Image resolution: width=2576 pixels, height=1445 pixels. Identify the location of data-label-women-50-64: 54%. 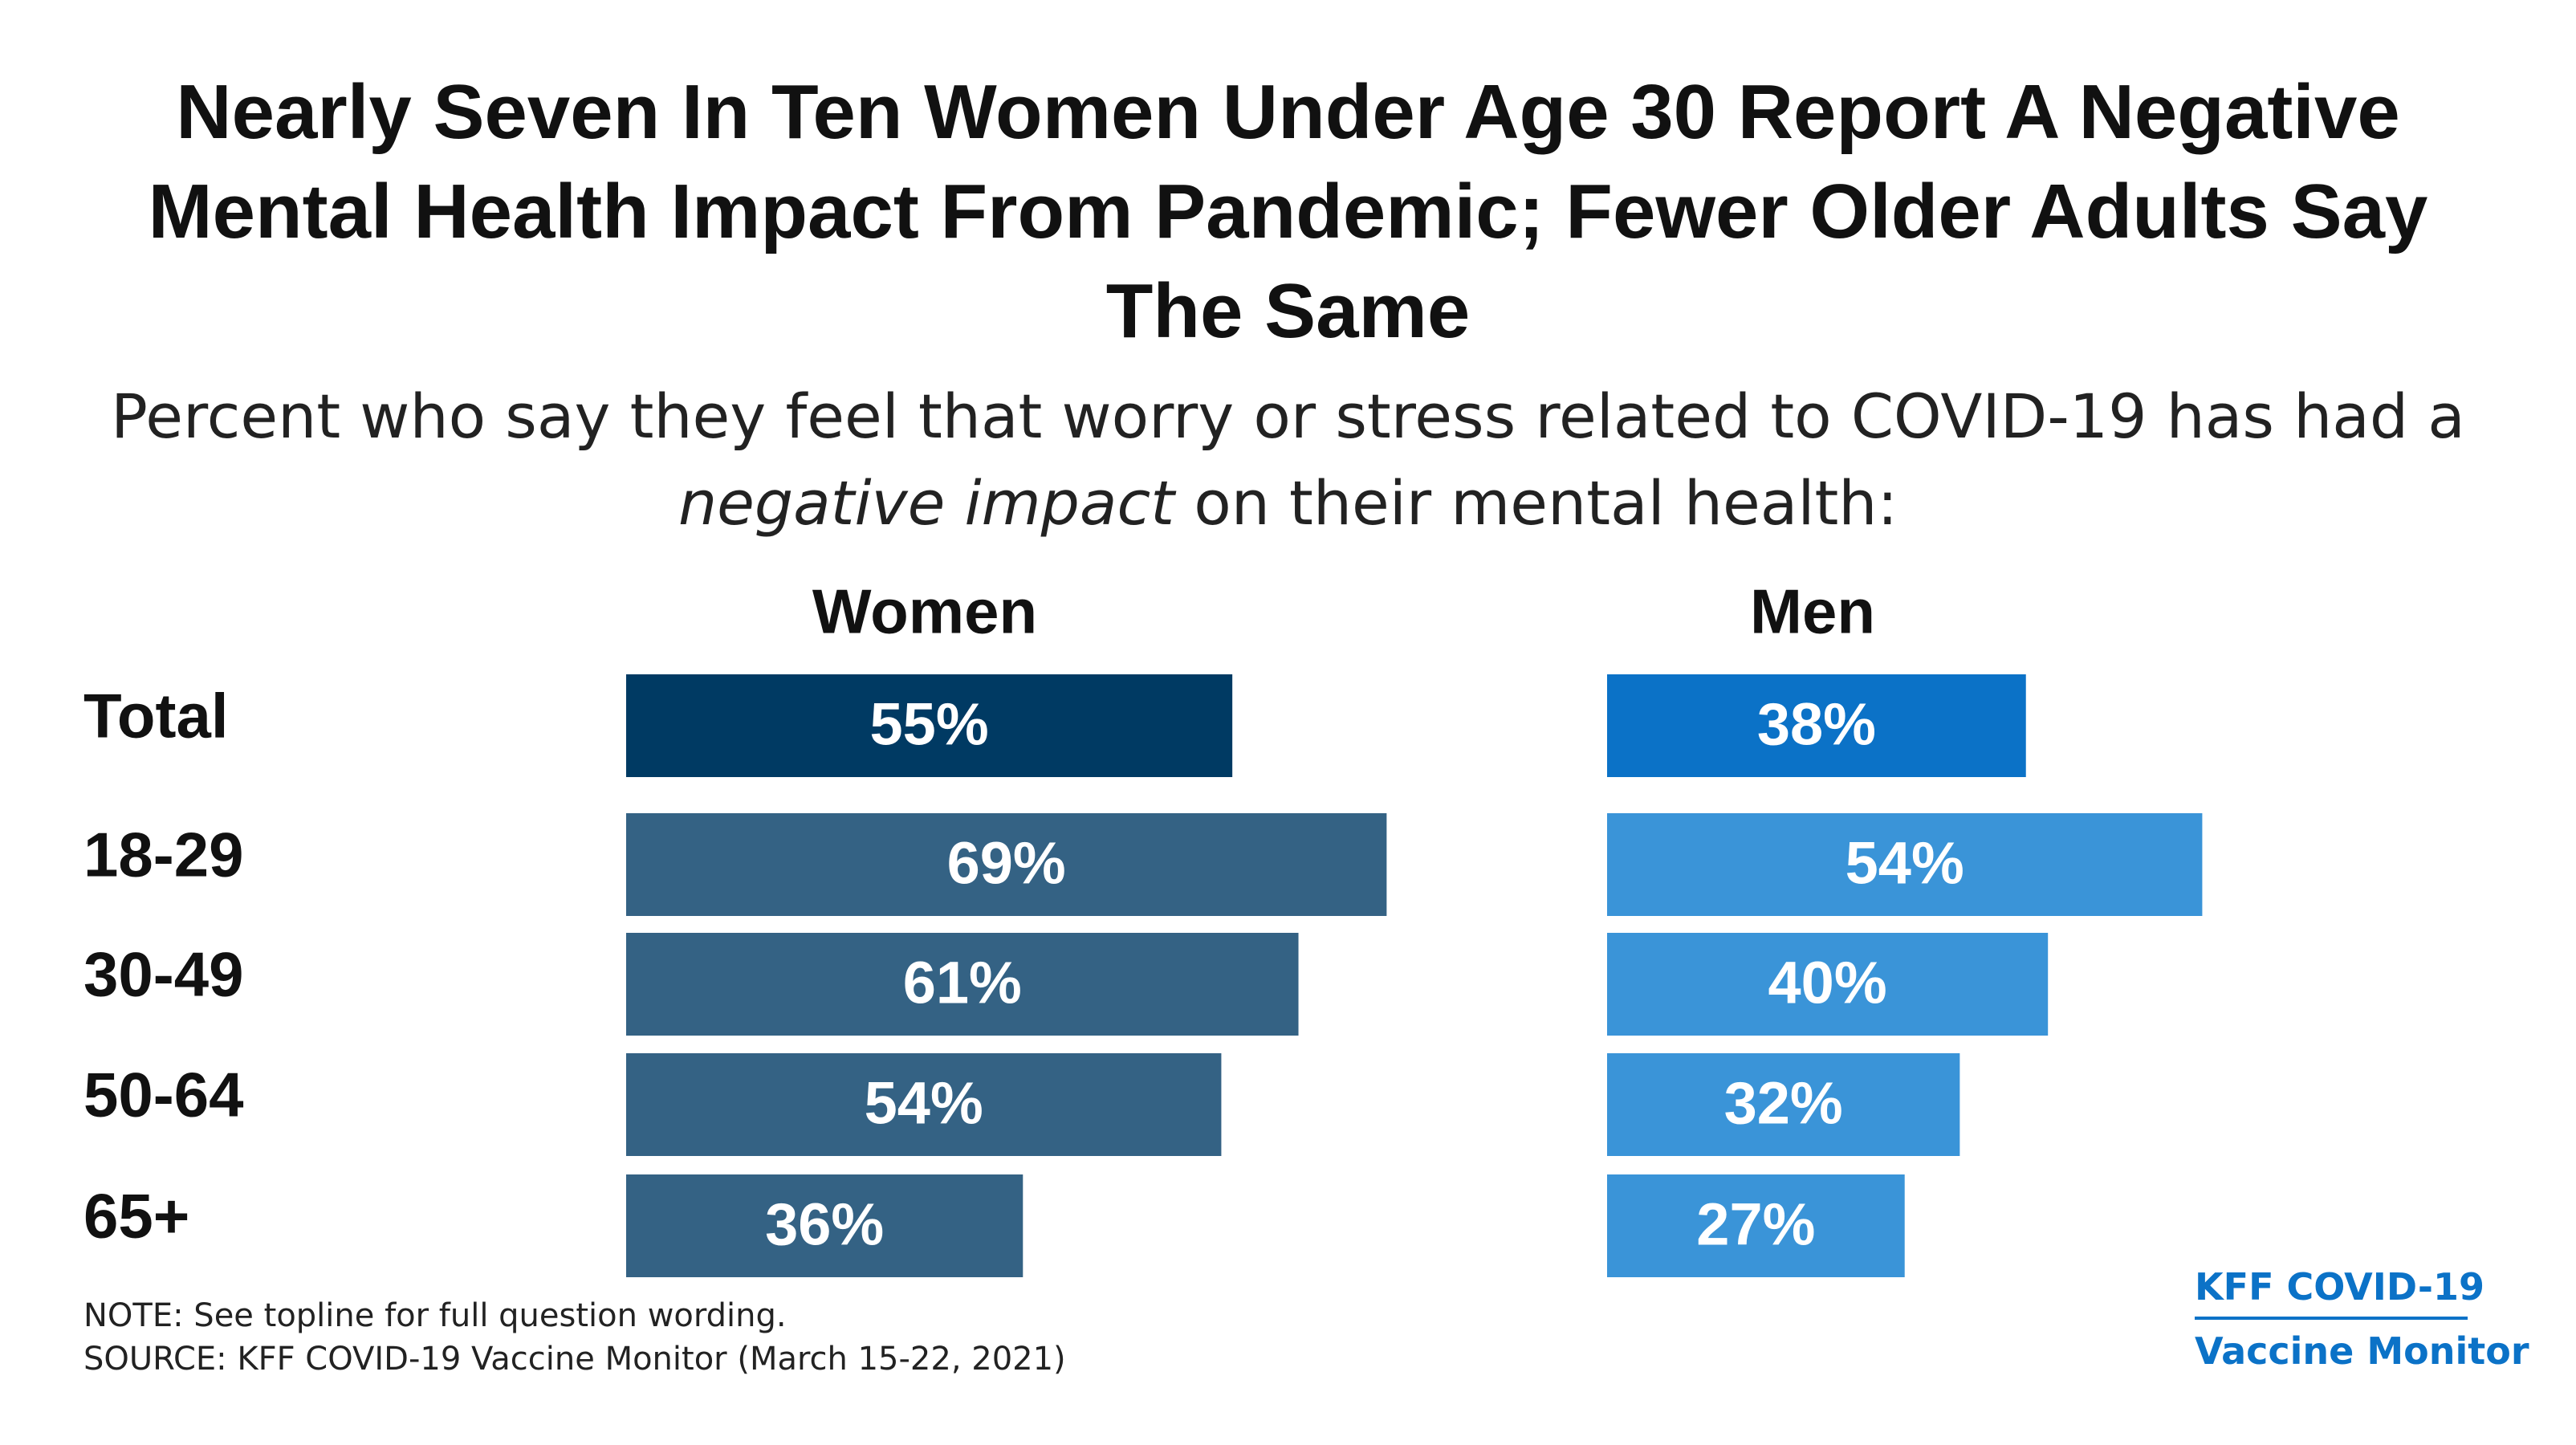
(924, 1103).